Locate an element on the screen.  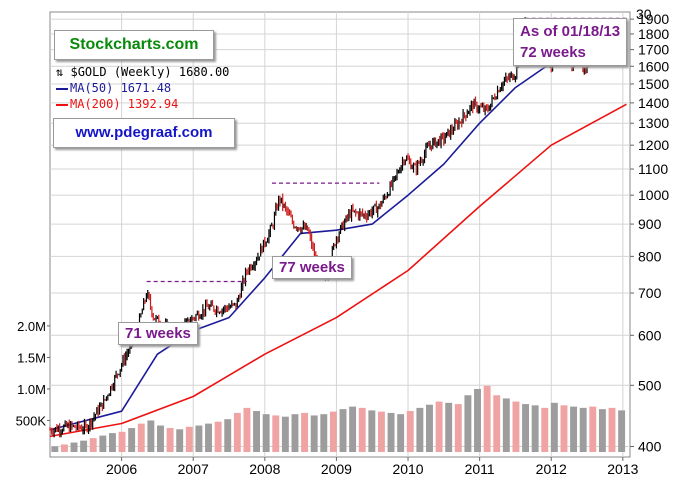
as-of-date: As of 01/18/13 is located at coordinates (570, 31).